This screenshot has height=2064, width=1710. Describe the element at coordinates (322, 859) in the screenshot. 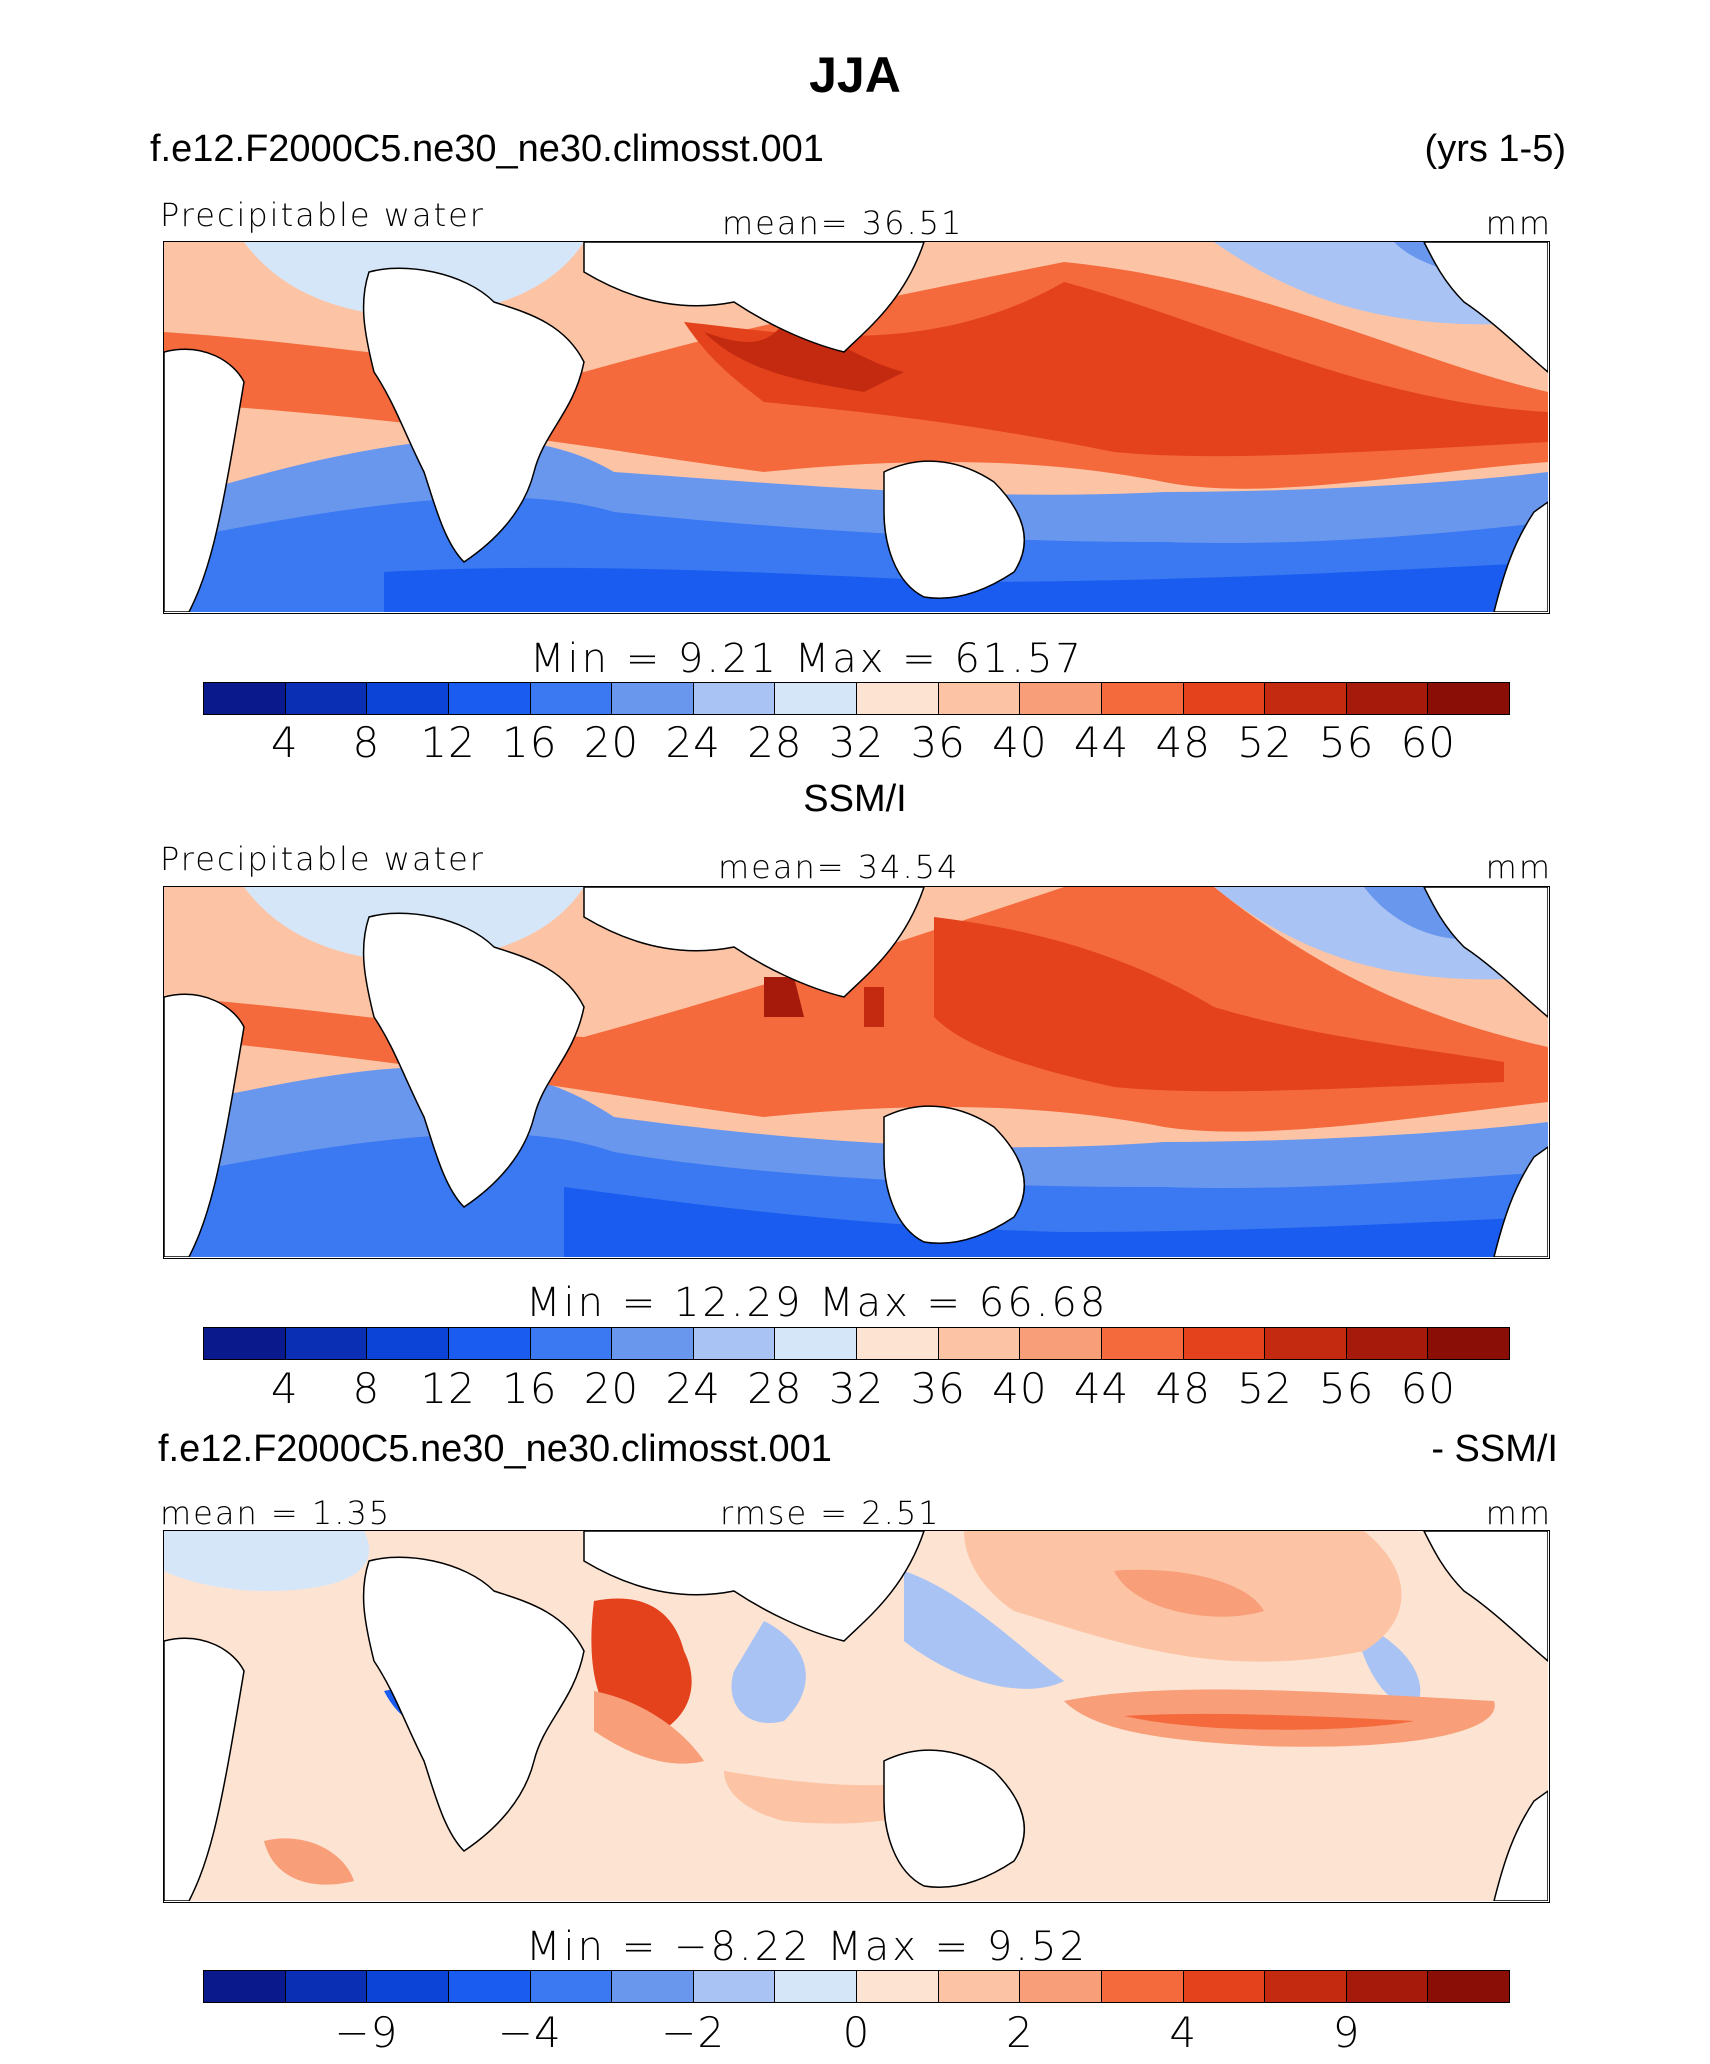

I see `panel2-variable-label: Precipitable water` at that location.